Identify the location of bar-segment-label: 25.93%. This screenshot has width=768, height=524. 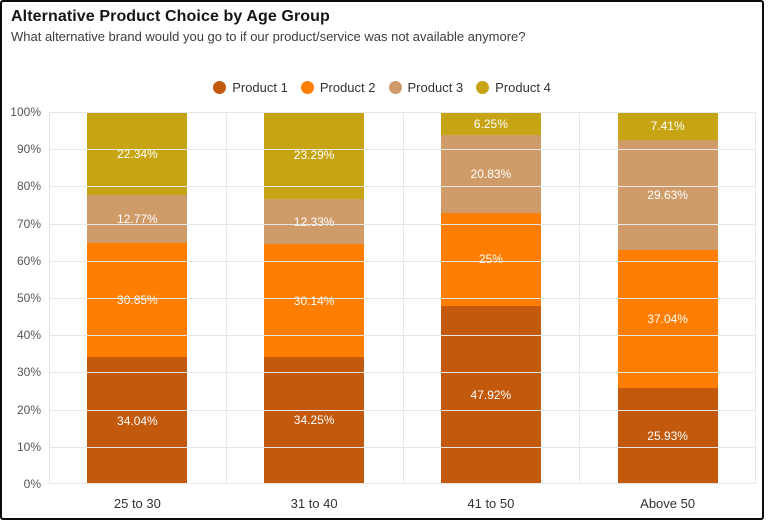
(667, 435).